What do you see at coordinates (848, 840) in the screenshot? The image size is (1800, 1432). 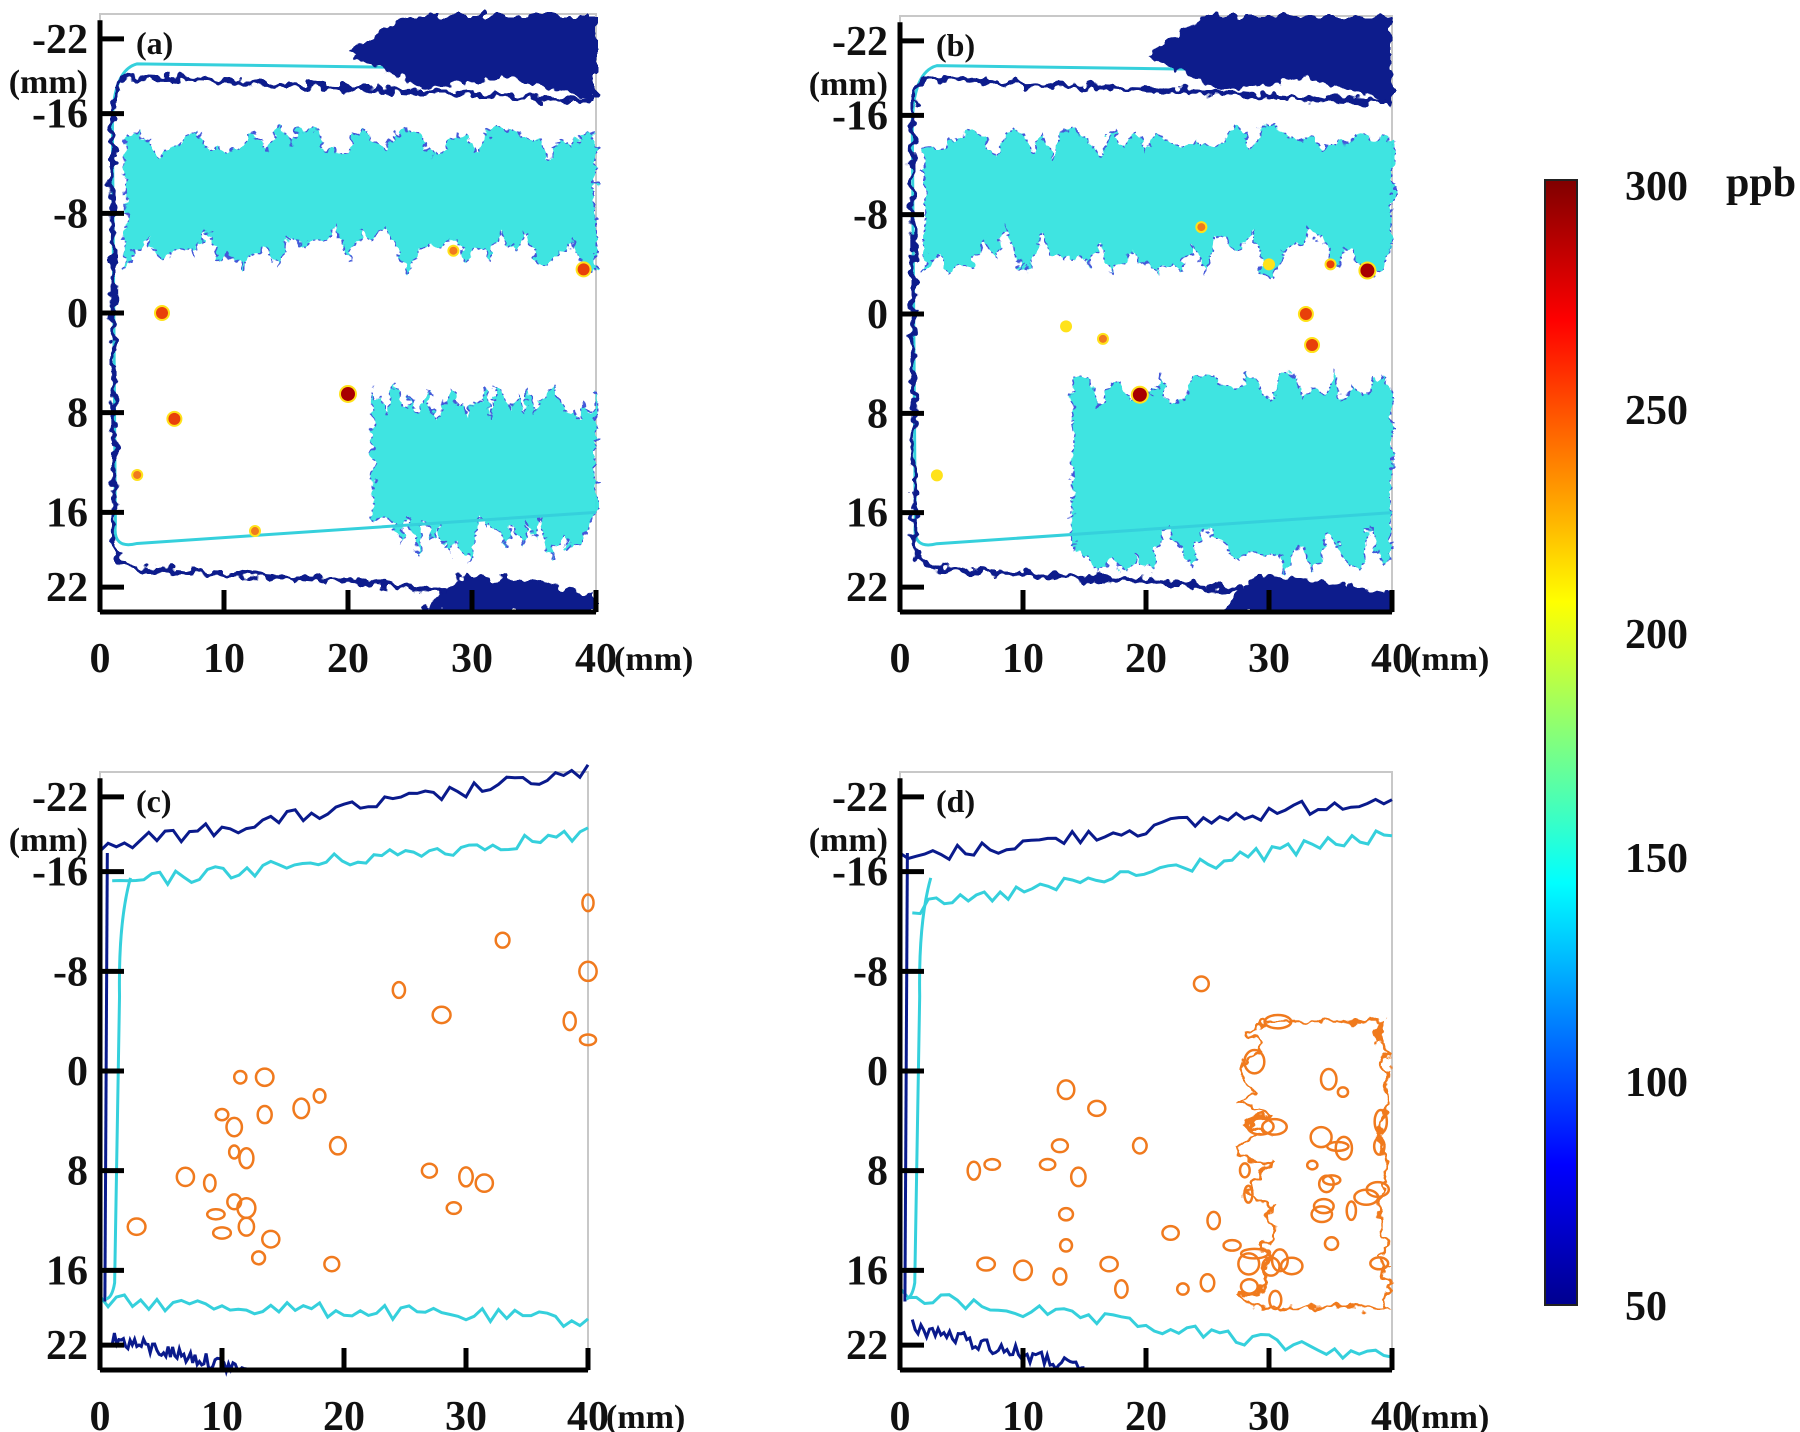 I see `y-axis-unit: (mm)` at bounding box center [848, 840].